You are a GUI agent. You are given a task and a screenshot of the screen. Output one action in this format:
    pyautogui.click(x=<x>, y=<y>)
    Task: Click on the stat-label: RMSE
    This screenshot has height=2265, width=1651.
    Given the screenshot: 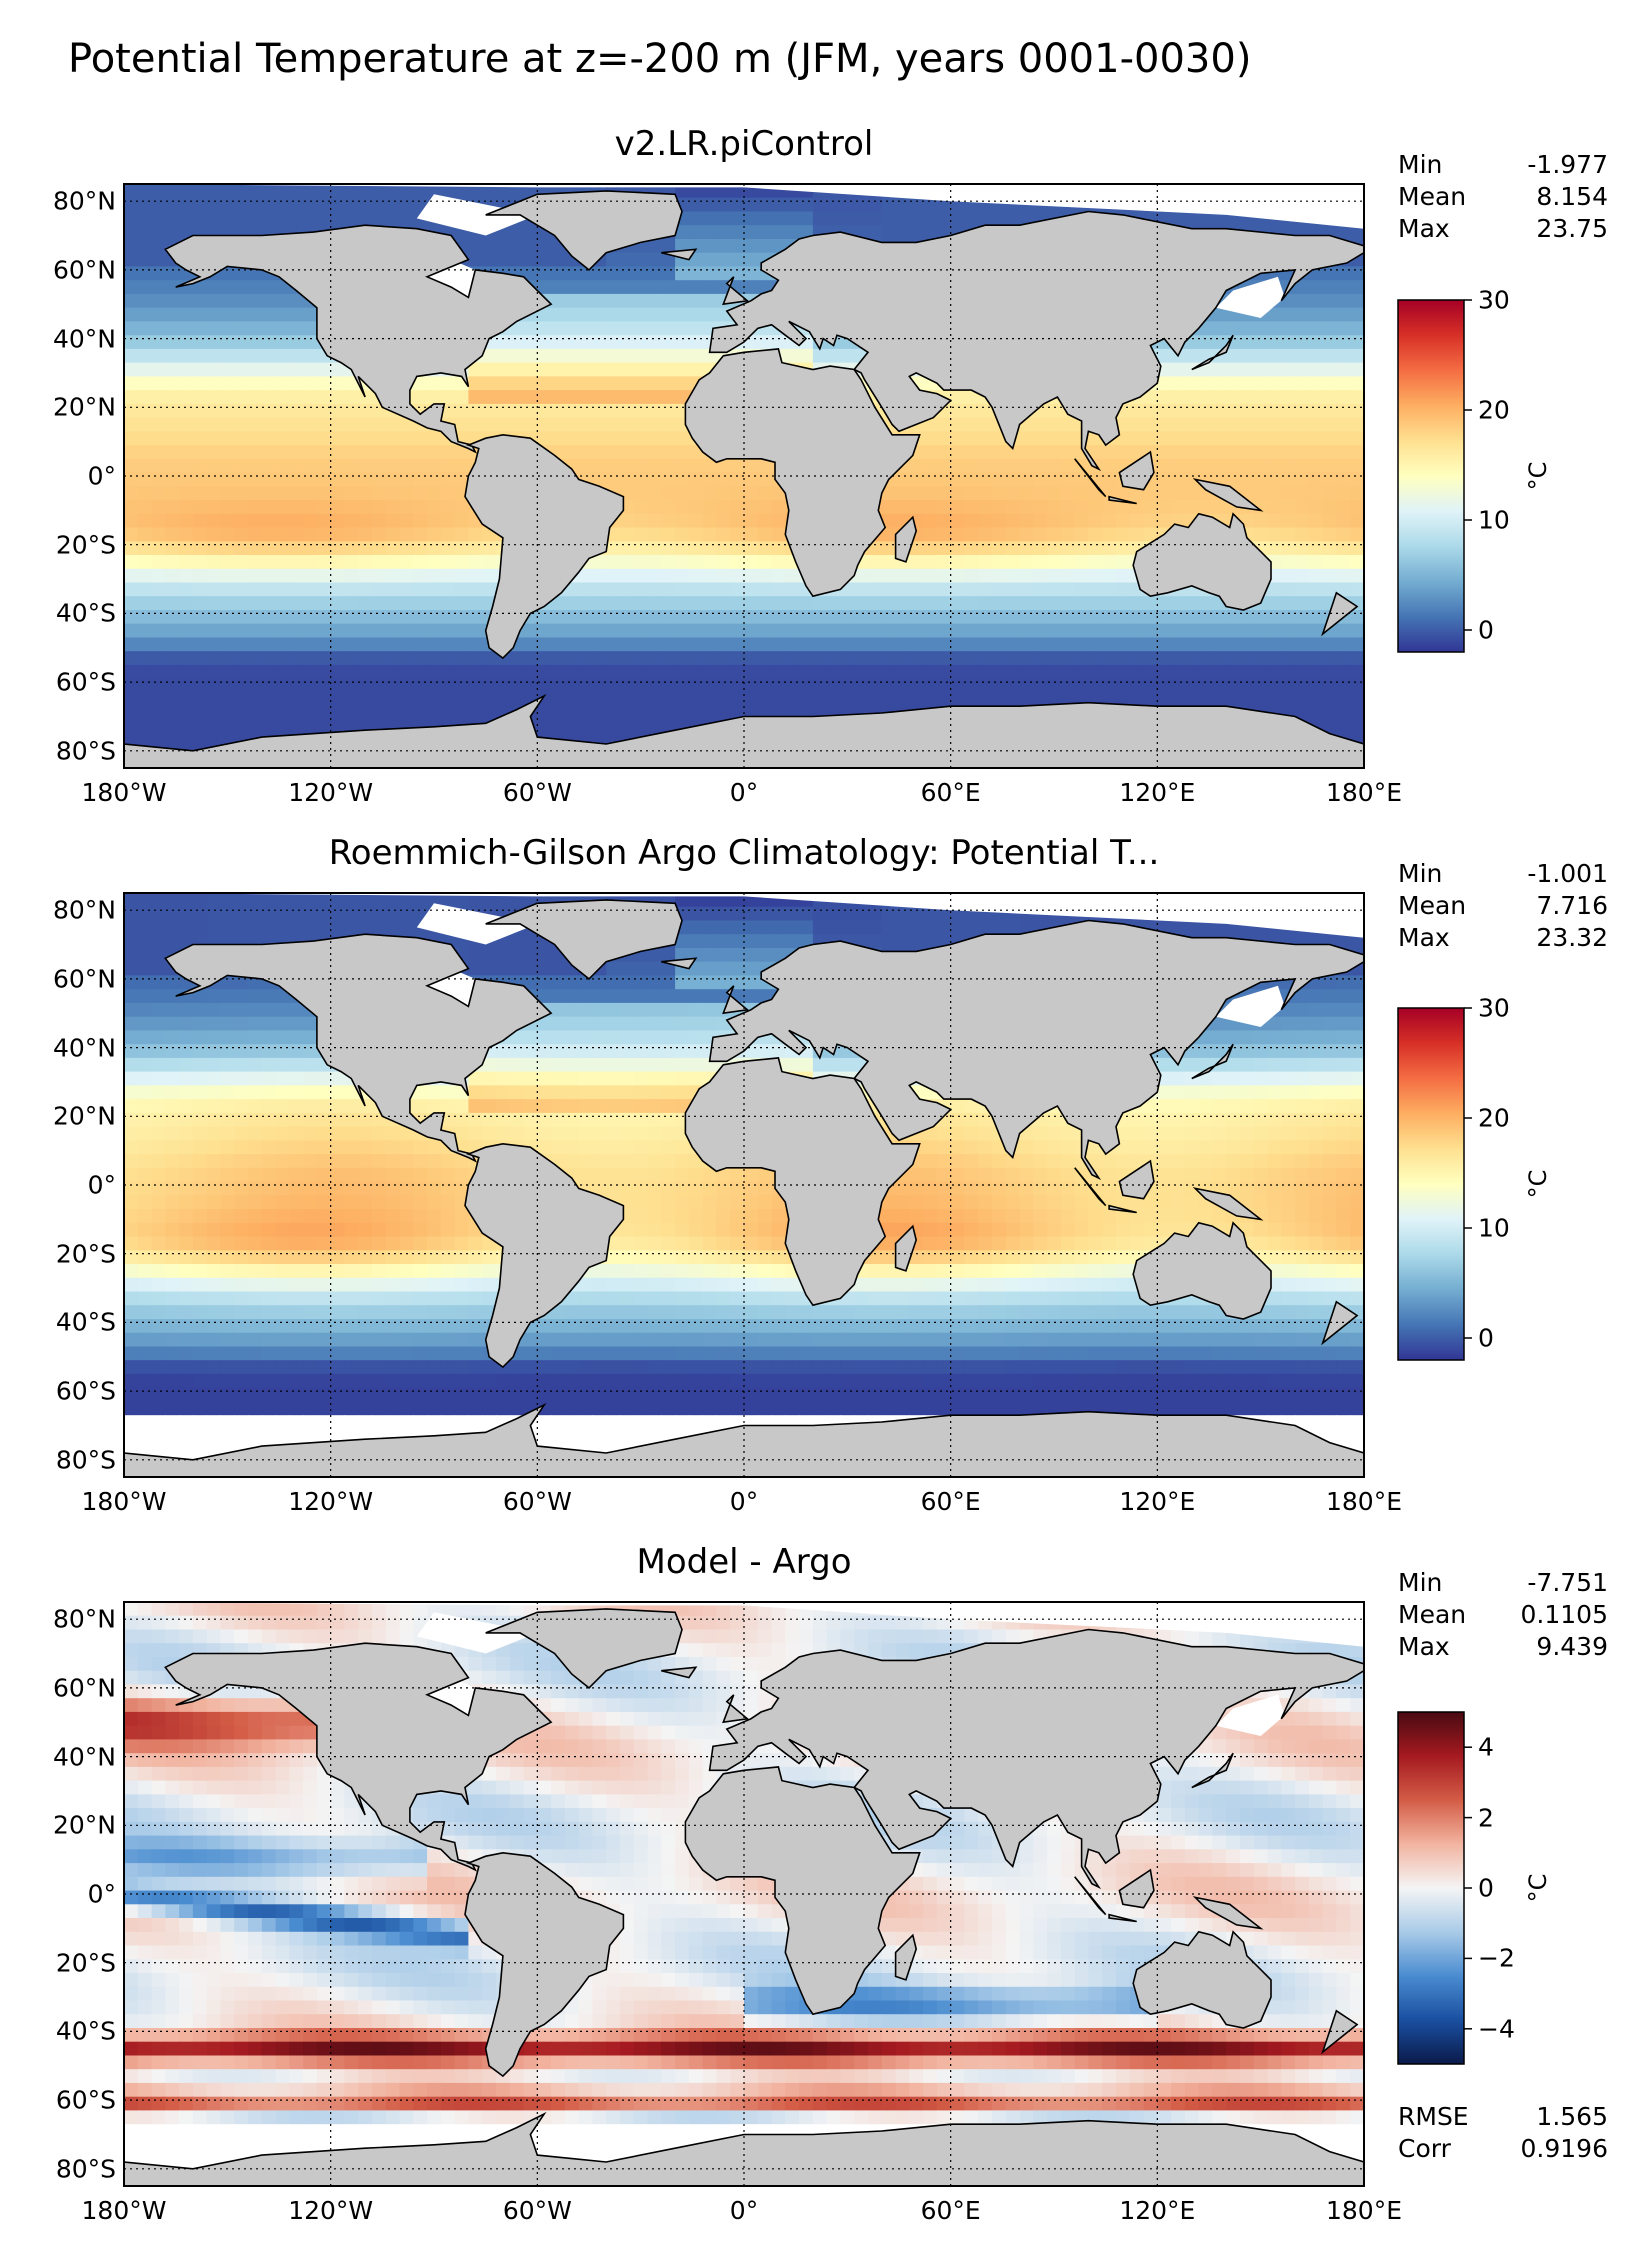 What is the action you would take?
    pyautogui.click(x=1433, y=2116)
    